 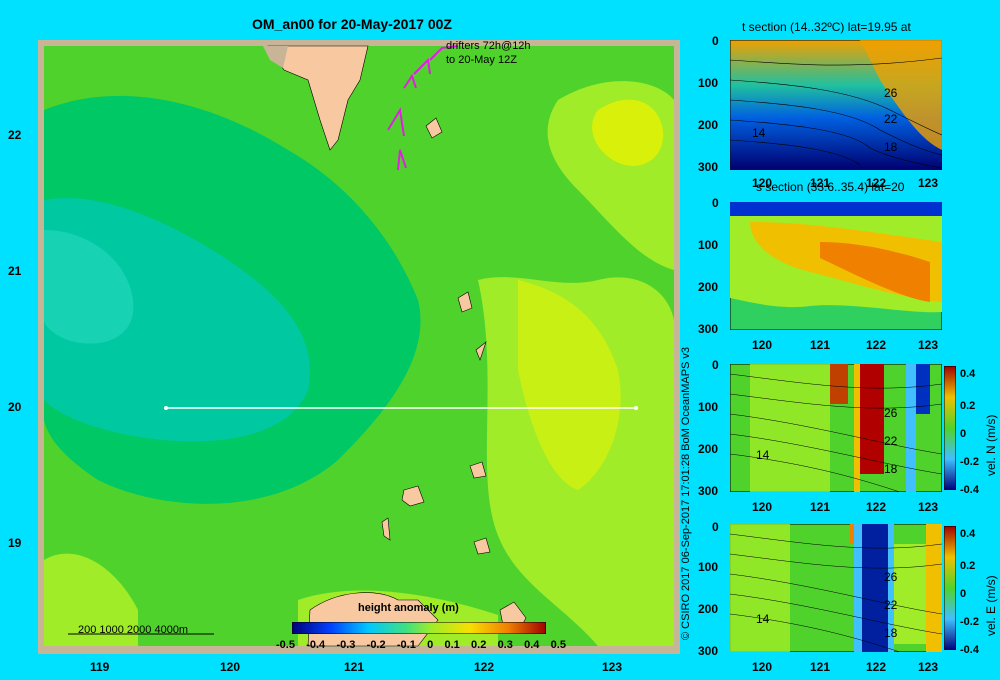 I want to click on height-anomaly-colorbar, so click(x=419, y=628).